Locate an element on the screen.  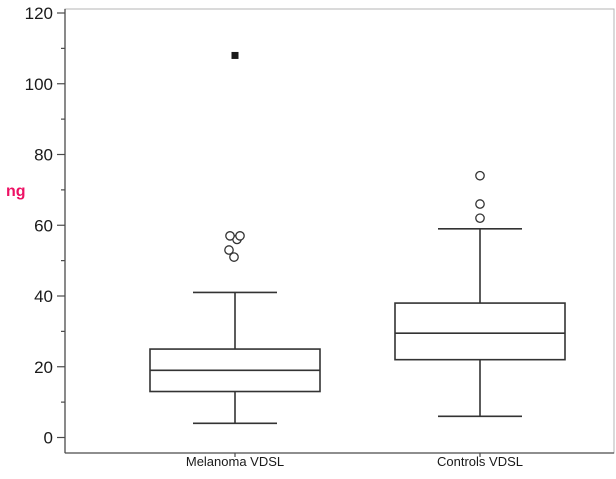
extreme-outlier-square is located at coordinates (235, 55).